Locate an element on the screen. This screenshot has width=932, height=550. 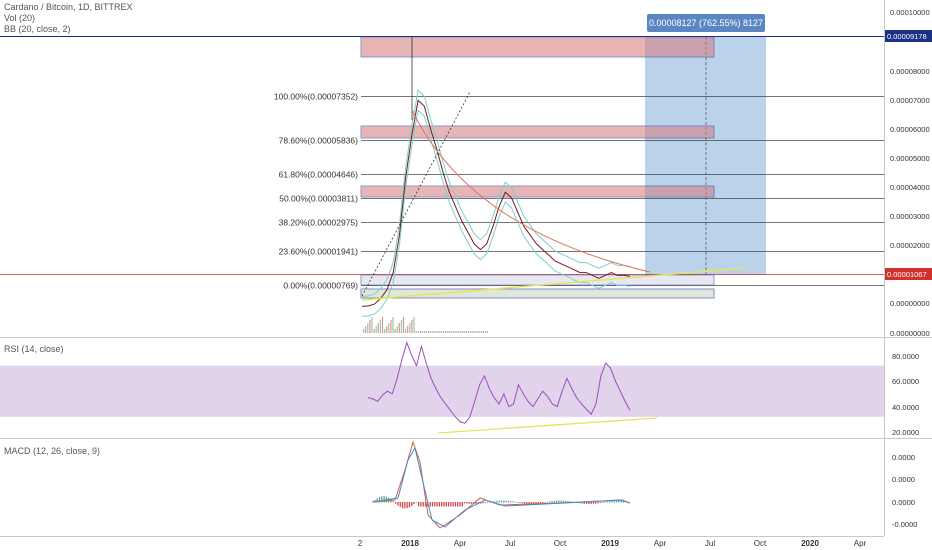
projection-label: 0.00008127 (762.55%) 8127 is located at coordinates (706, 23).